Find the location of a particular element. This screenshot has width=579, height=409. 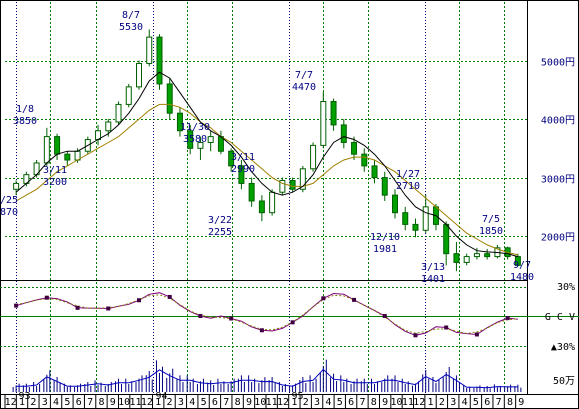

annotation-date: 8/7 is located at coordinates (131, 15).